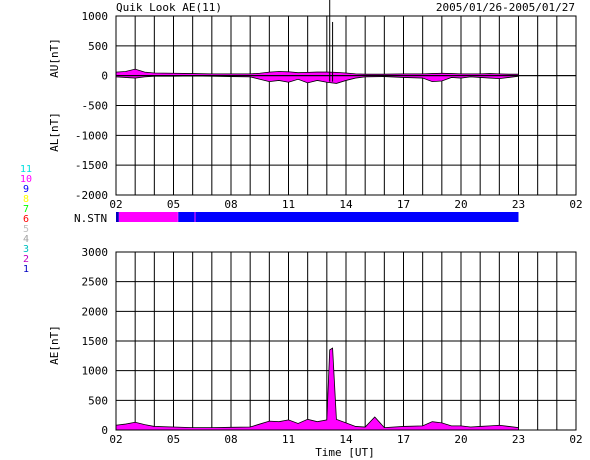  Describe the element at coordinates (26, 249) in the screenshot. I see `station-count-label: 3` at that location.